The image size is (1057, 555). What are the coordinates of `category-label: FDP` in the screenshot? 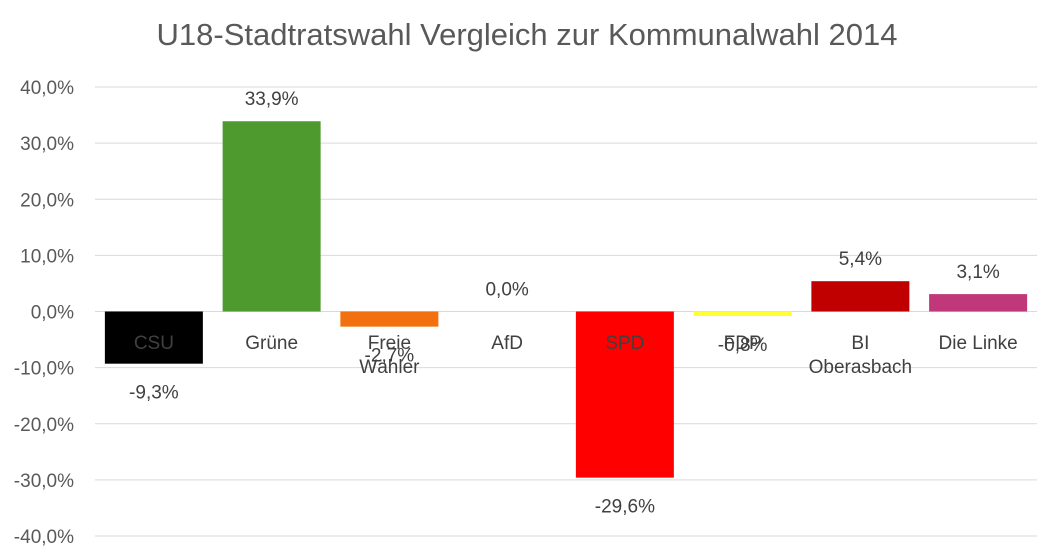 It's located at (743, 343).